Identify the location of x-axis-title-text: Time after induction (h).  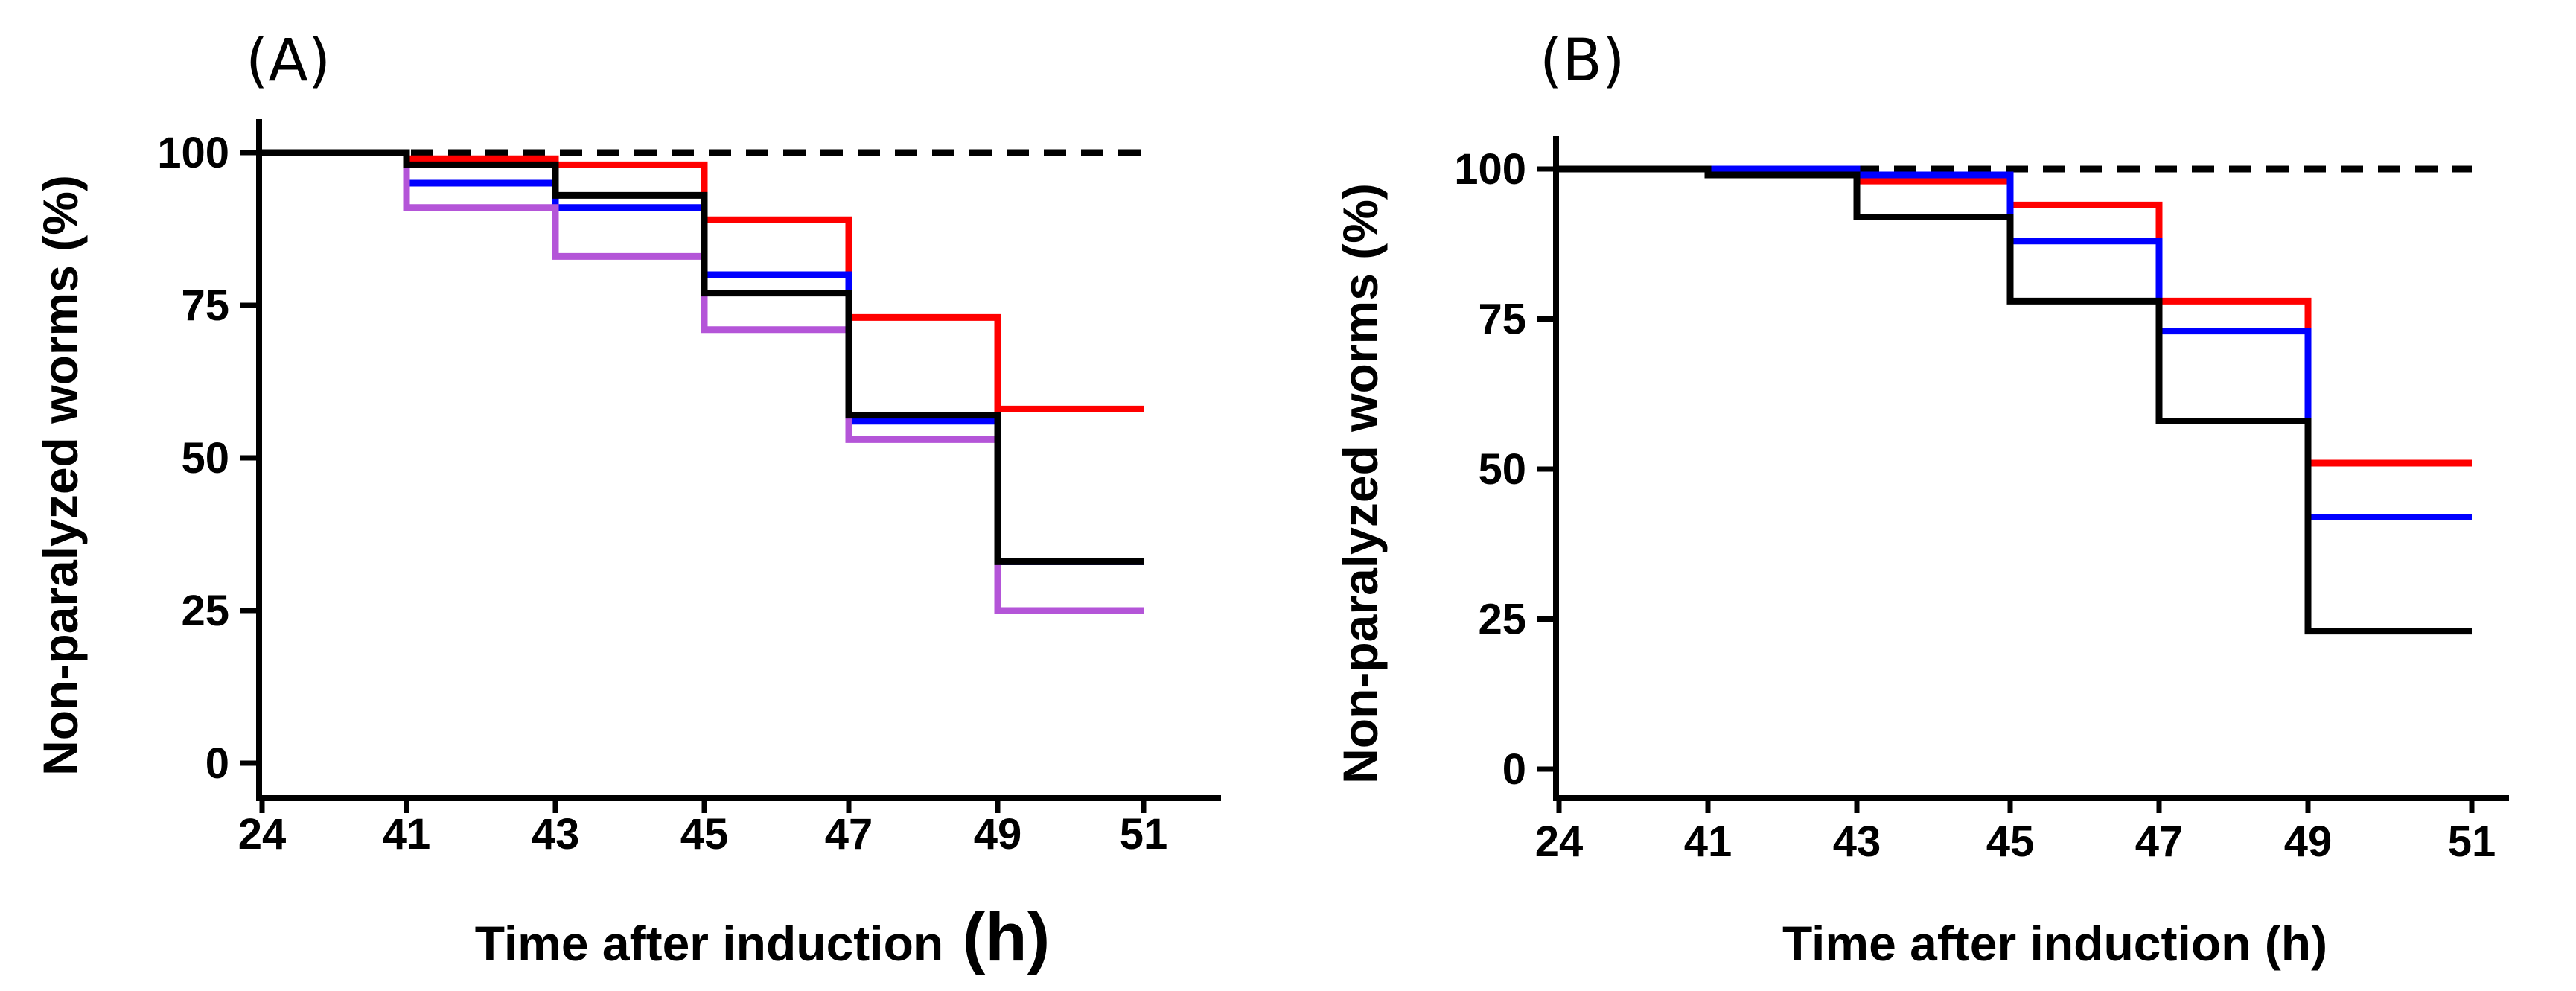
(2054, 943).